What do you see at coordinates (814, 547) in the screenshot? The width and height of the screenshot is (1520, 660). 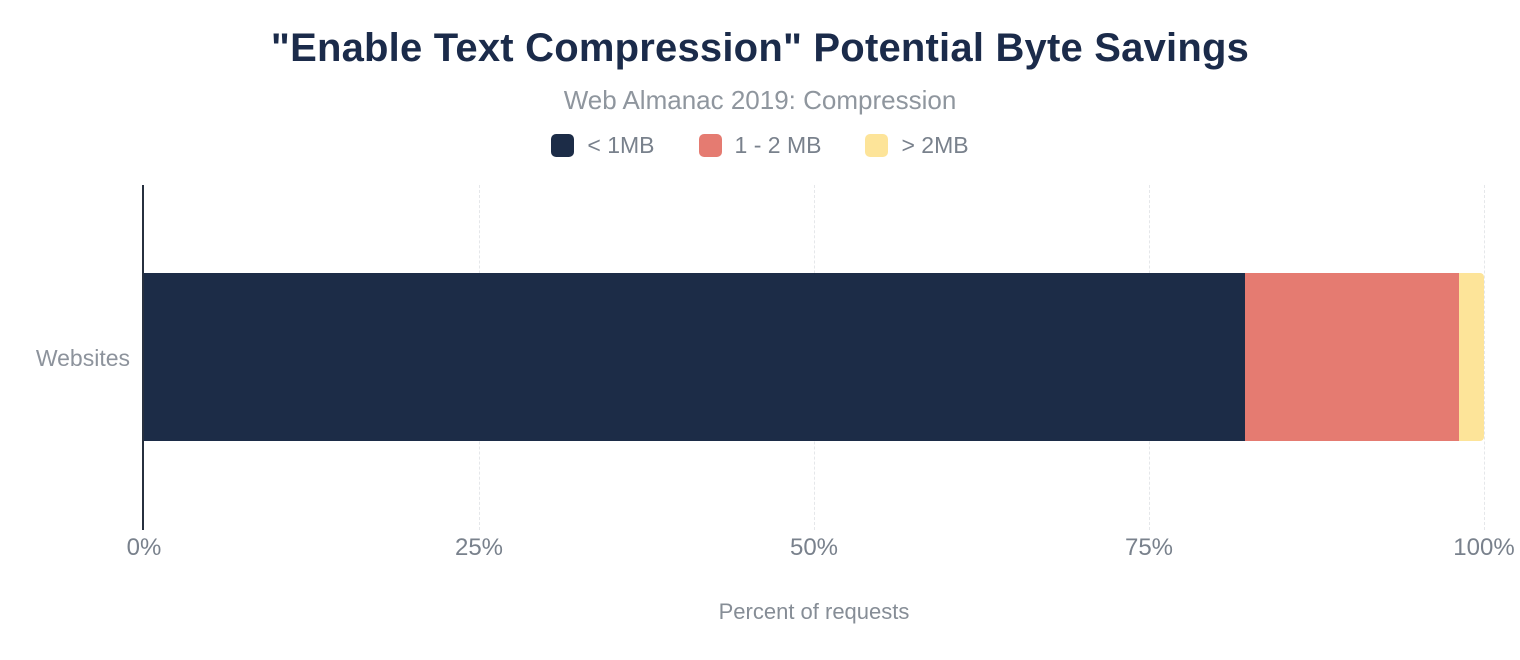 I see `x-tick-50: 50%` at bounding box center [814, 547].